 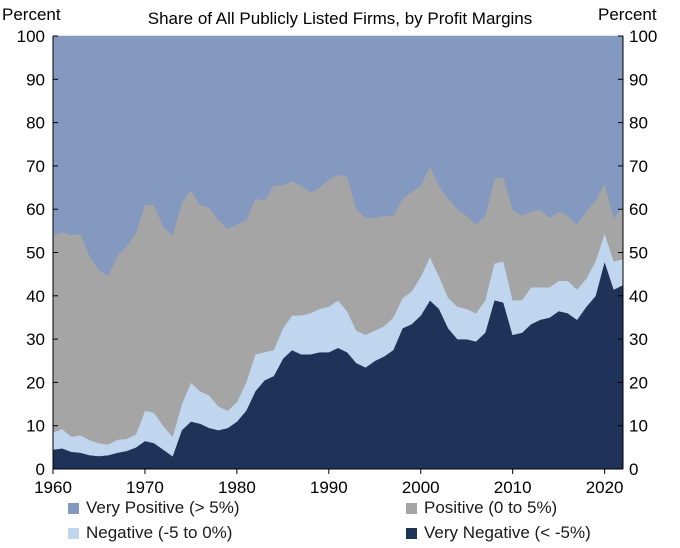 I want to click on x-tick-label: 2020, so click(x=605, y=487).